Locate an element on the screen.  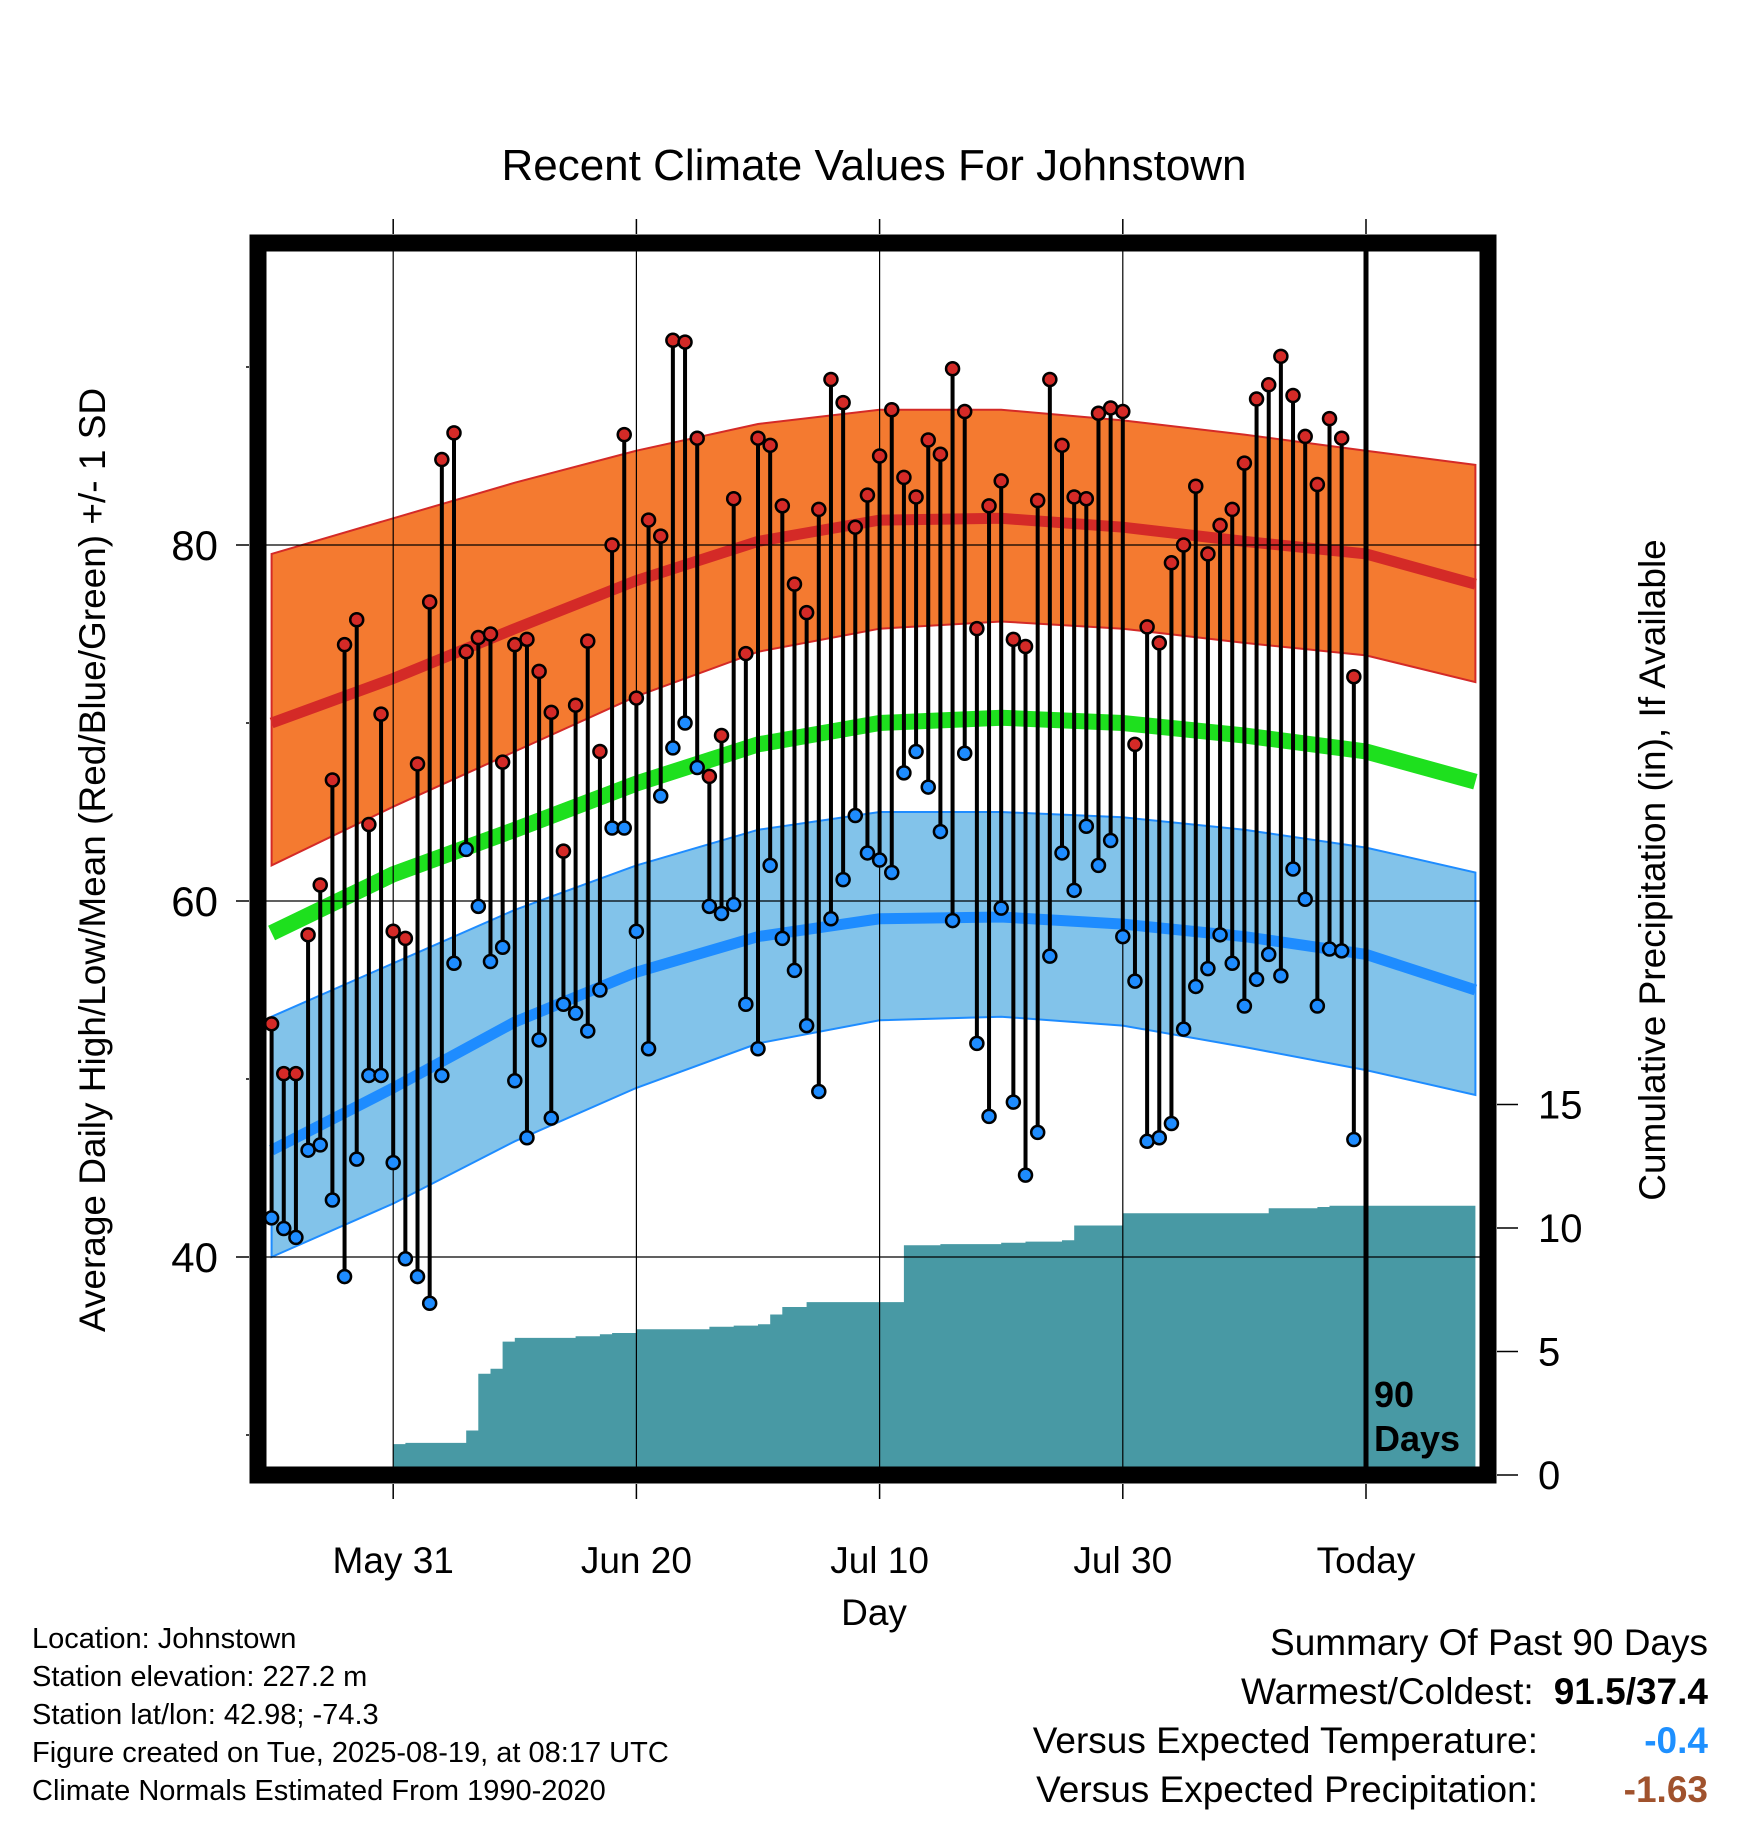
elevation-text: Station elevation: 227.2 m is located at coordinates (200, 1677).